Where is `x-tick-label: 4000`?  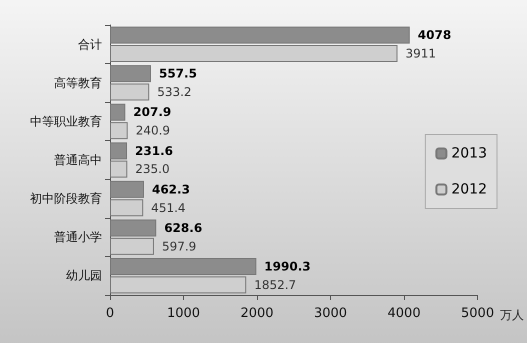 x-tick-label: 4000 is located at coordinates (404, 313).